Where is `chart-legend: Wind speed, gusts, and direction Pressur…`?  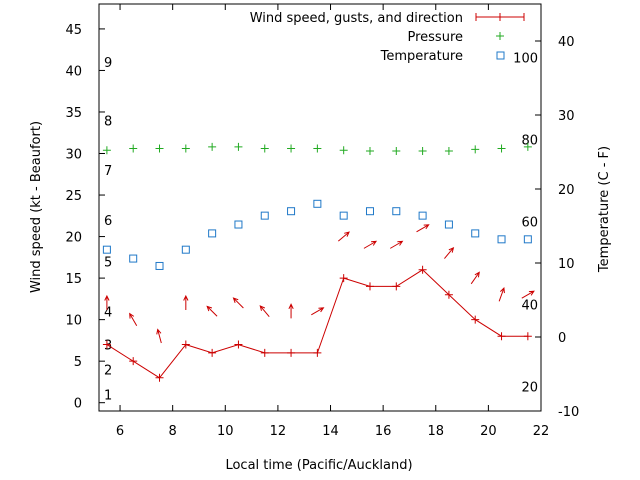
chart-legend: Wind speed, gusts, and direction Pressur… is located at coordinates (387, 37).